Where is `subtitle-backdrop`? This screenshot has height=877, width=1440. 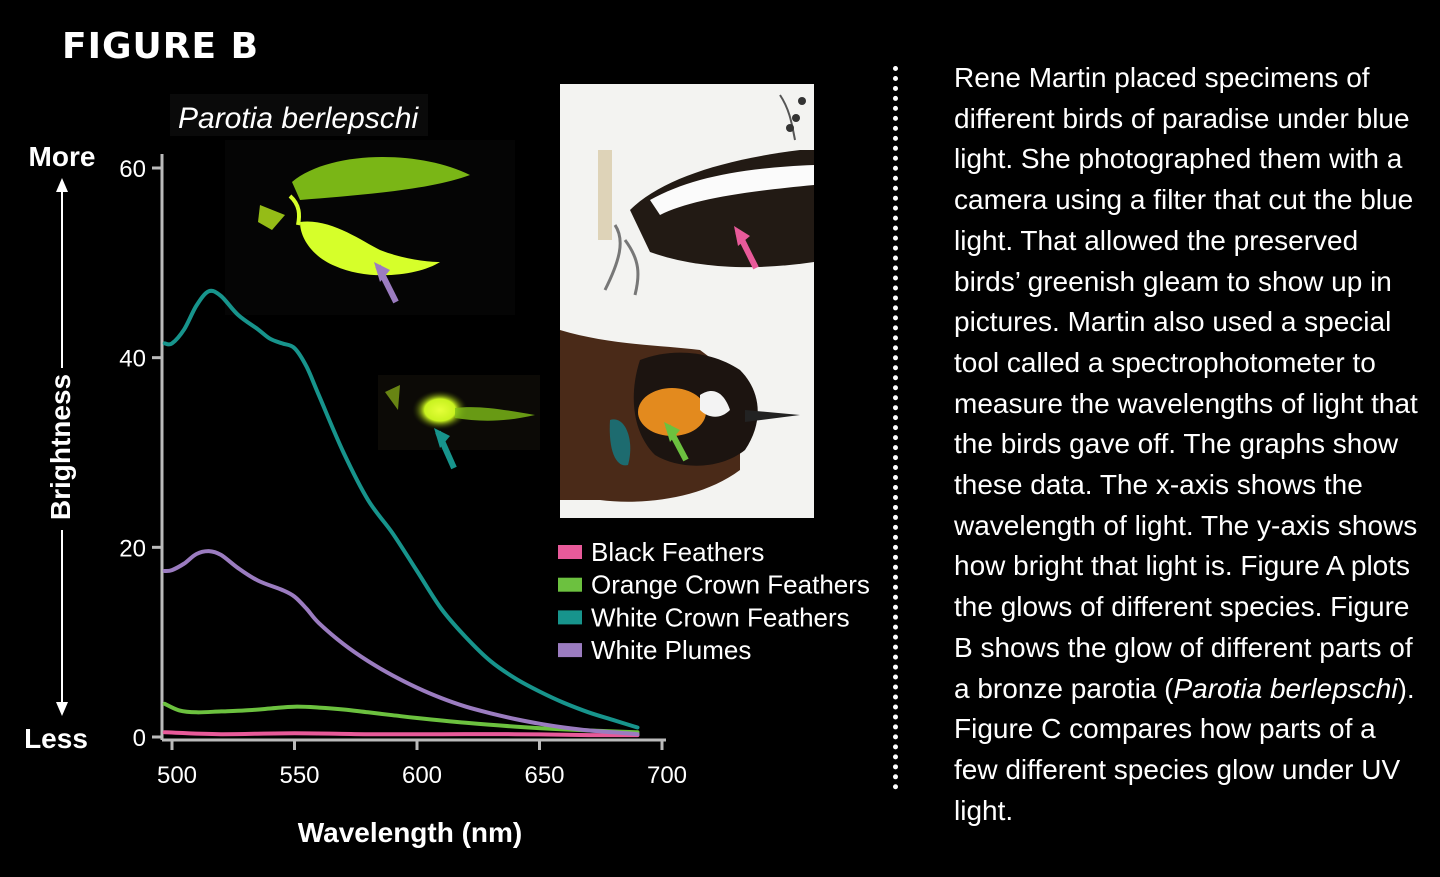 subtitle-backdrop is located at coordinates (299, 115).